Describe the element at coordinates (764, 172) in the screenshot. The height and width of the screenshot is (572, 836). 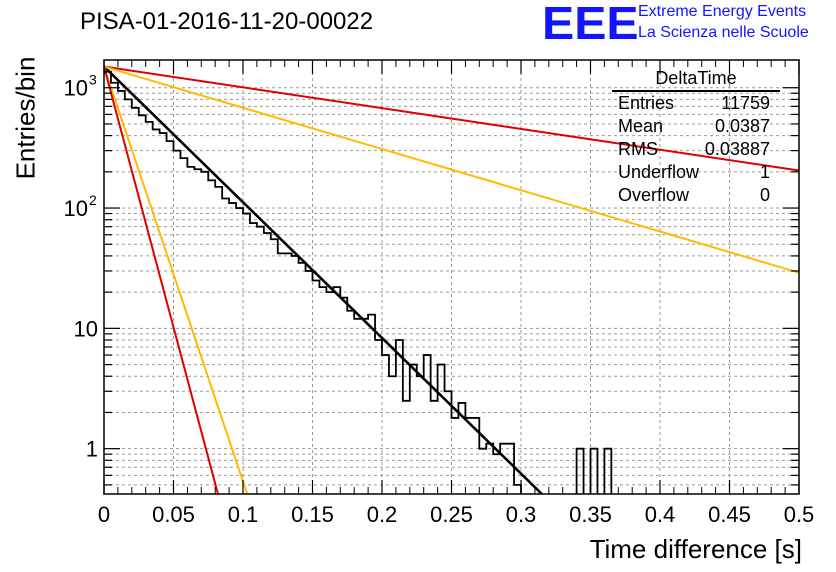
I see `stats-value: 1` at that location.